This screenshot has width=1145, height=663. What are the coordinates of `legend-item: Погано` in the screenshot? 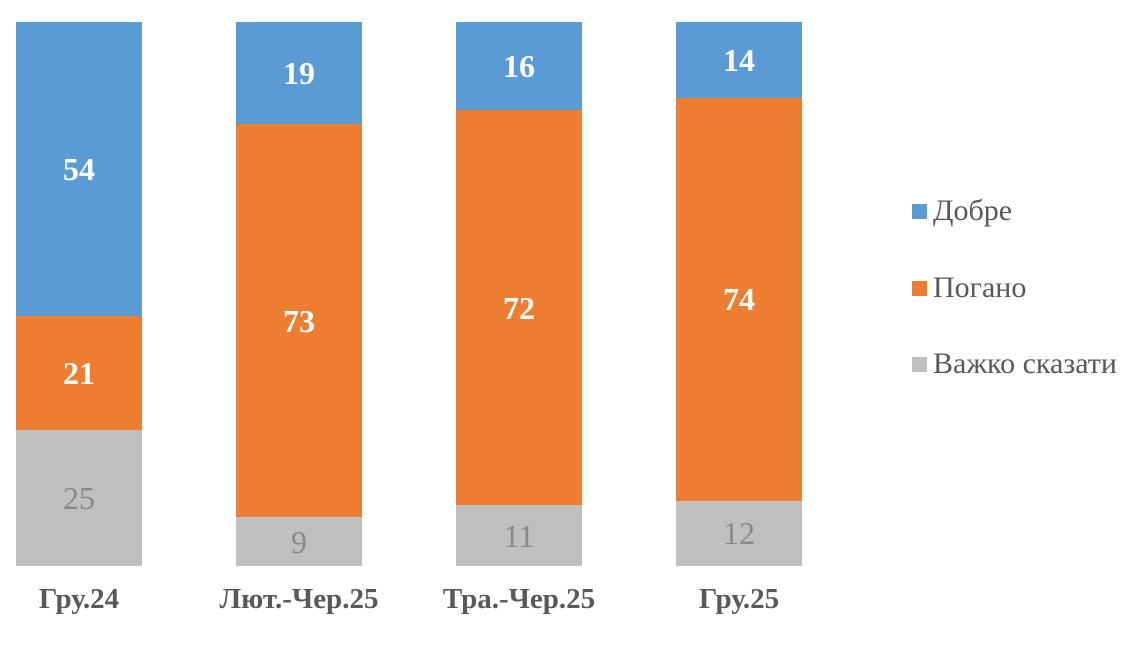 It's located at (969, 288).